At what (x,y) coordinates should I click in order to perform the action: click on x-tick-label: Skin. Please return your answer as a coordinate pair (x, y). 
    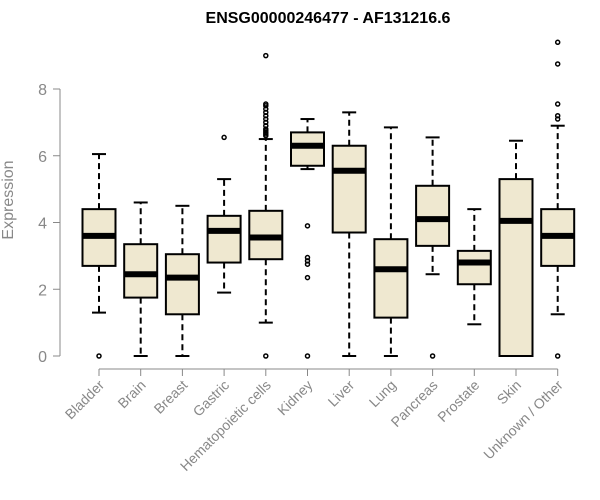
    Looking at the image, I should click on (509, 392).